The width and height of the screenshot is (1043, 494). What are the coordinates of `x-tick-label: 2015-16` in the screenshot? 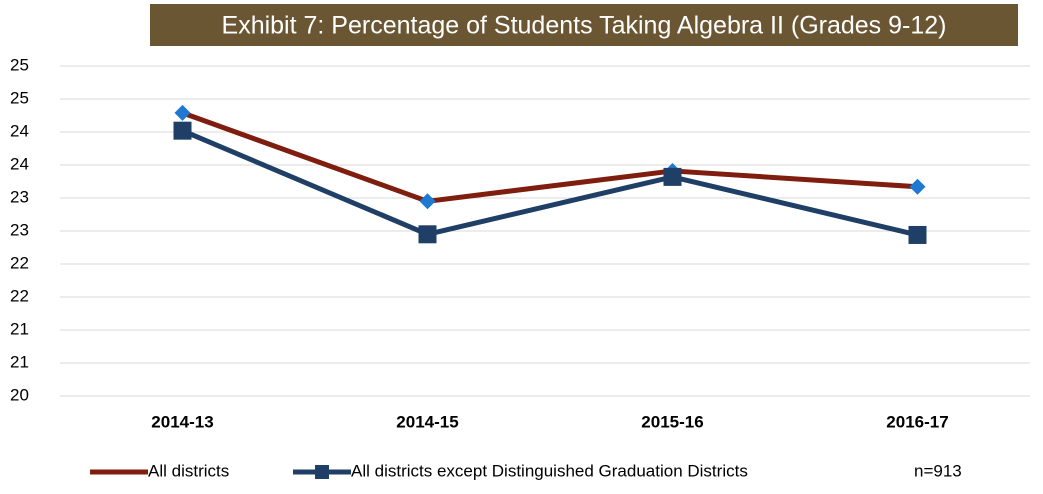 It's located at (672, 421).